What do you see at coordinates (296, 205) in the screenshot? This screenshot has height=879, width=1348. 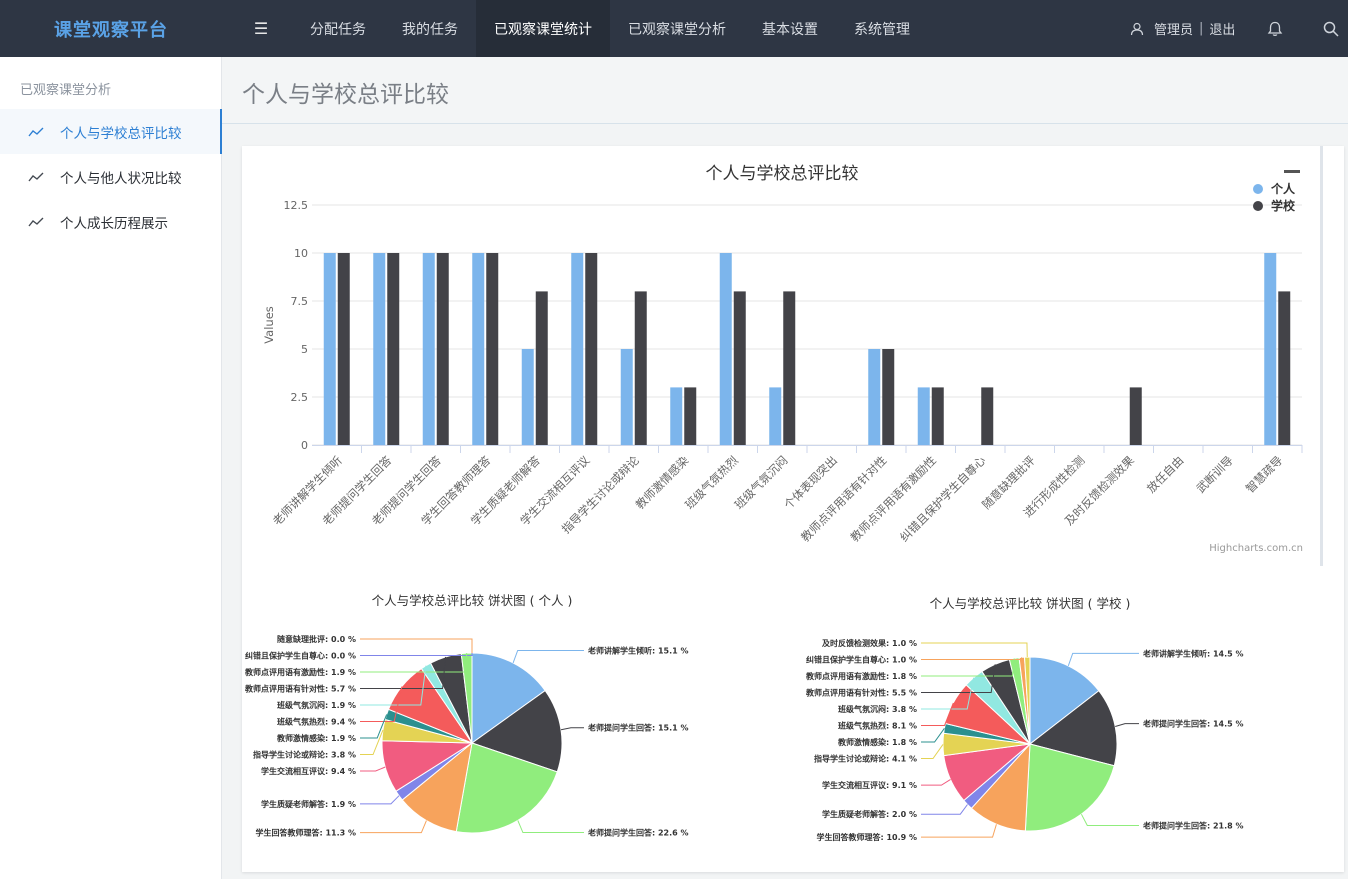 I see `y-tick-label: 12.5` at bounding box center [296, 205].